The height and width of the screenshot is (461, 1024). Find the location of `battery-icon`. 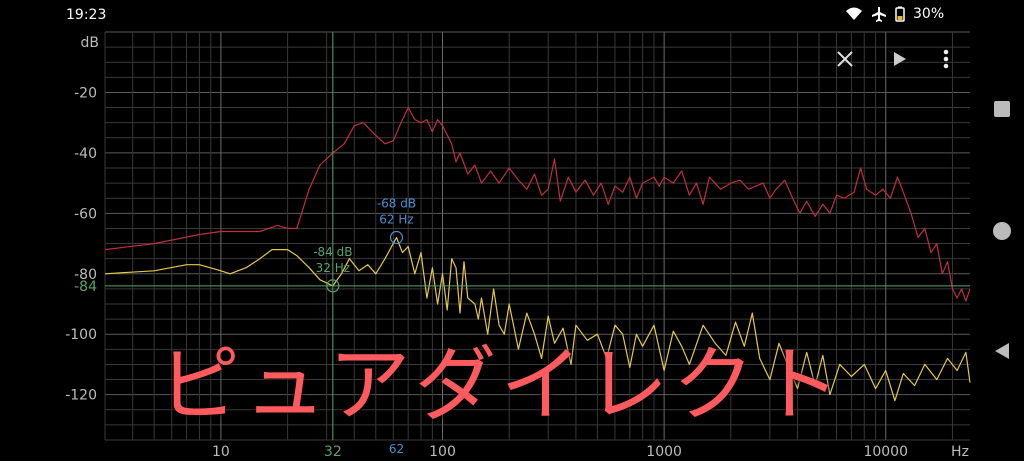

battery-icon is located at coordinates (900, 14).